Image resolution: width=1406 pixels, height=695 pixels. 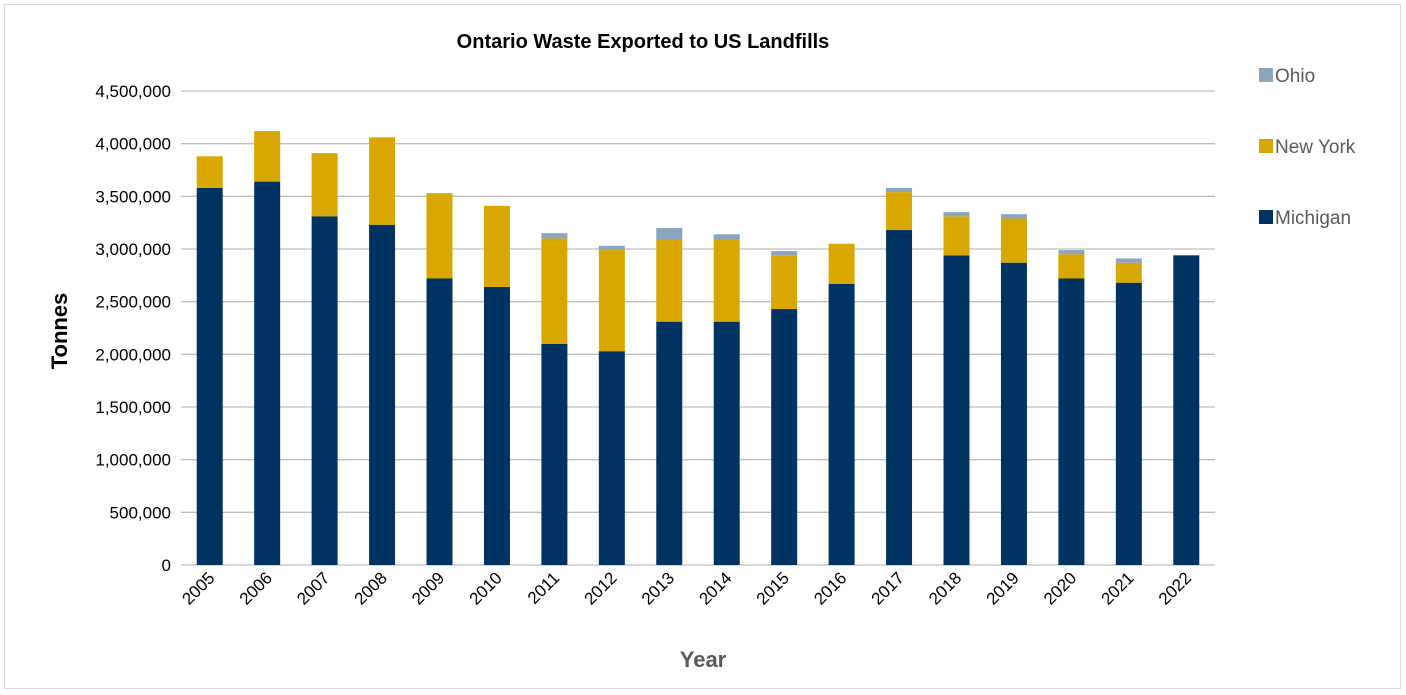 What do you see at coordinates (486, 588) in the screenshot?
I see `x-tick-label: 2010` at bounding box center [486, 588].